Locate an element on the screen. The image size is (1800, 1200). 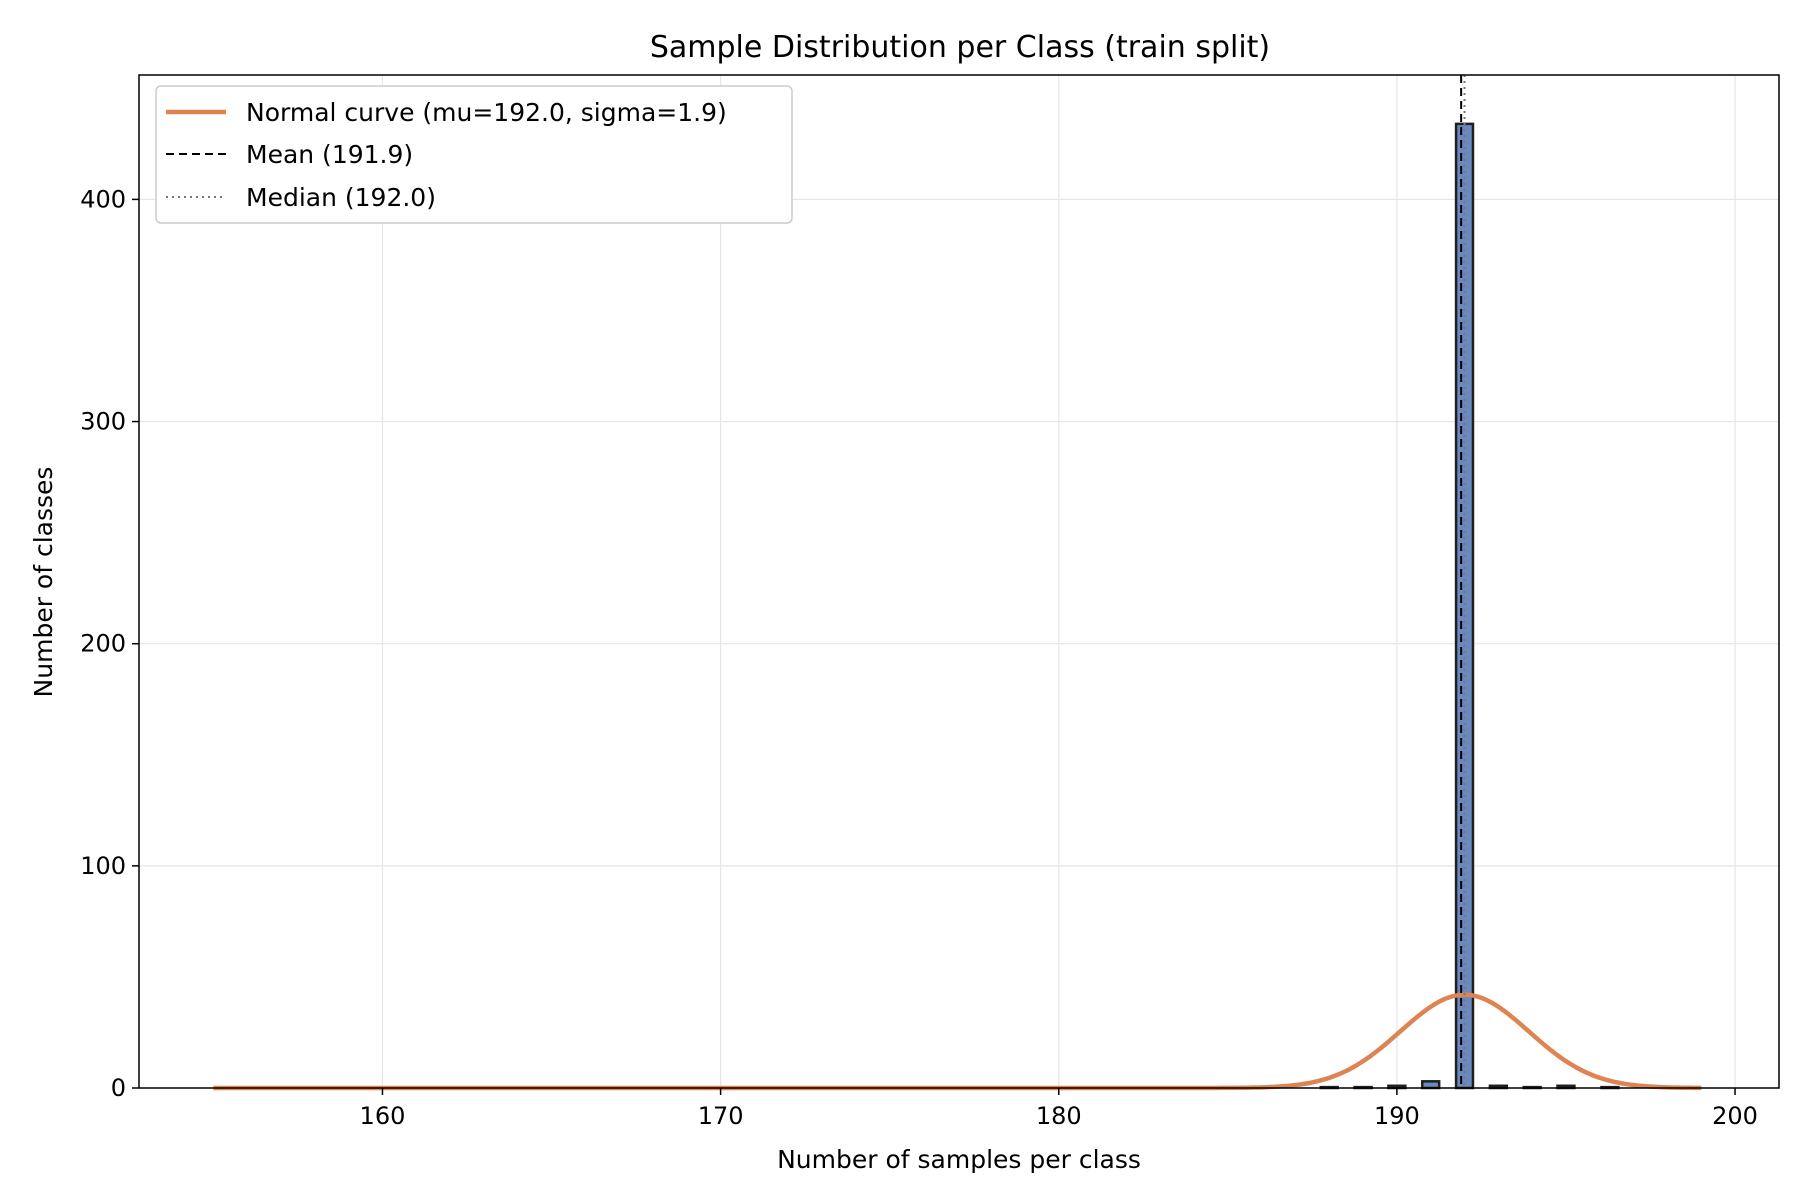
x-tick-label: 190 is located at coordinates (1397, 1116).